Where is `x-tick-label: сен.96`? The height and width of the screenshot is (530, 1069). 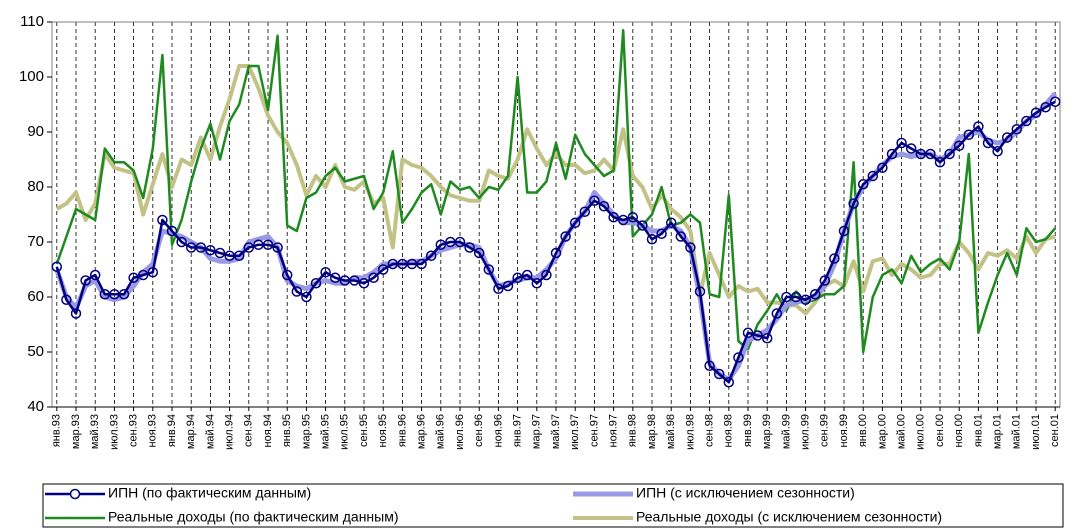 x-tick-label: сен.96 is located at coordinates (479, 430).